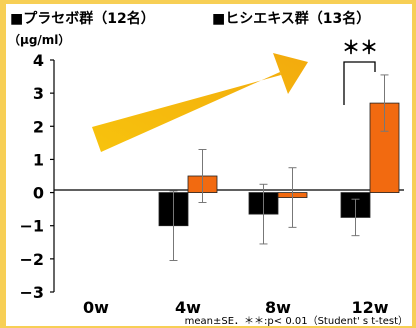 This screenshot has height=328, width=416. Describe the element at coordinates (296, 320) in the screenshot. I see `footnote: mean±SE．＊＊:p< 0.01（Student' s t-test）` at that location.